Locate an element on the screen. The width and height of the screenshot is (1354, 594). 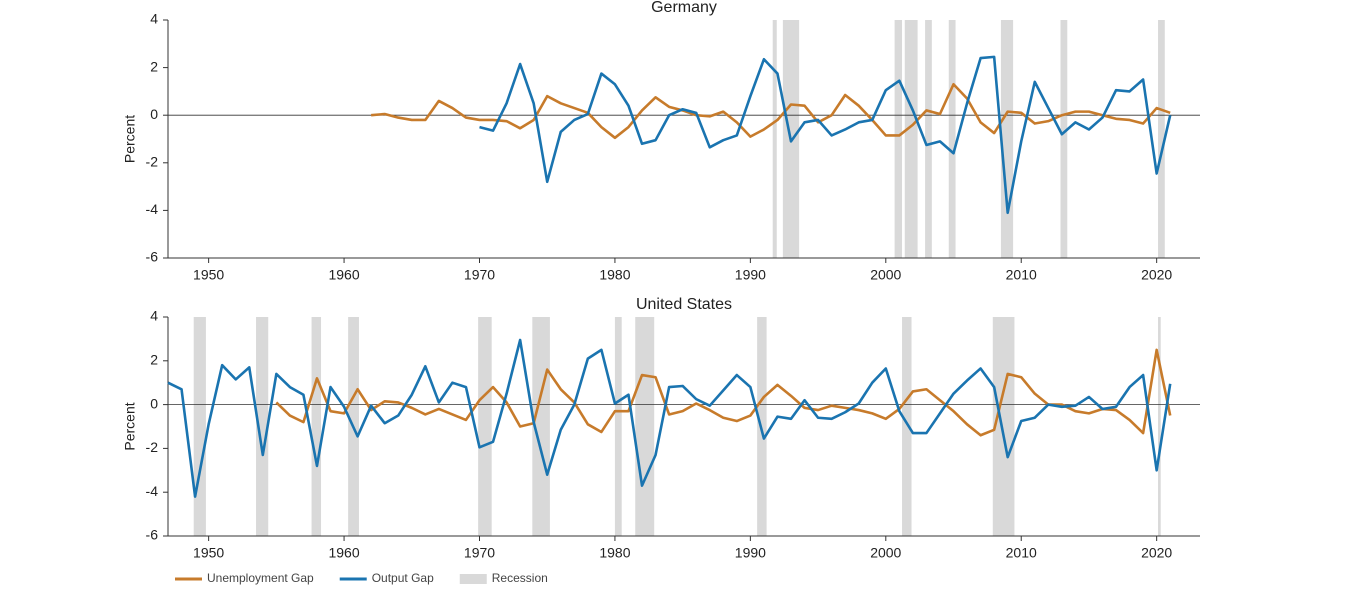
legend-label: Unemployment Gap is located at coordinates (260, 578).